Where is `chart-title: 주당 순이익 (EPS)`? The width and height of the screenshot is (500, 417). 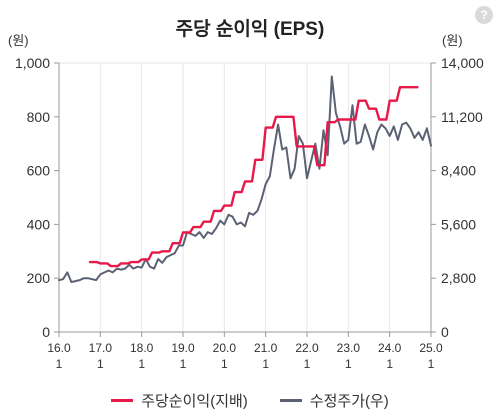
chart-title: 주당 순이익 (EPS) is located at coordinates (250, 29).